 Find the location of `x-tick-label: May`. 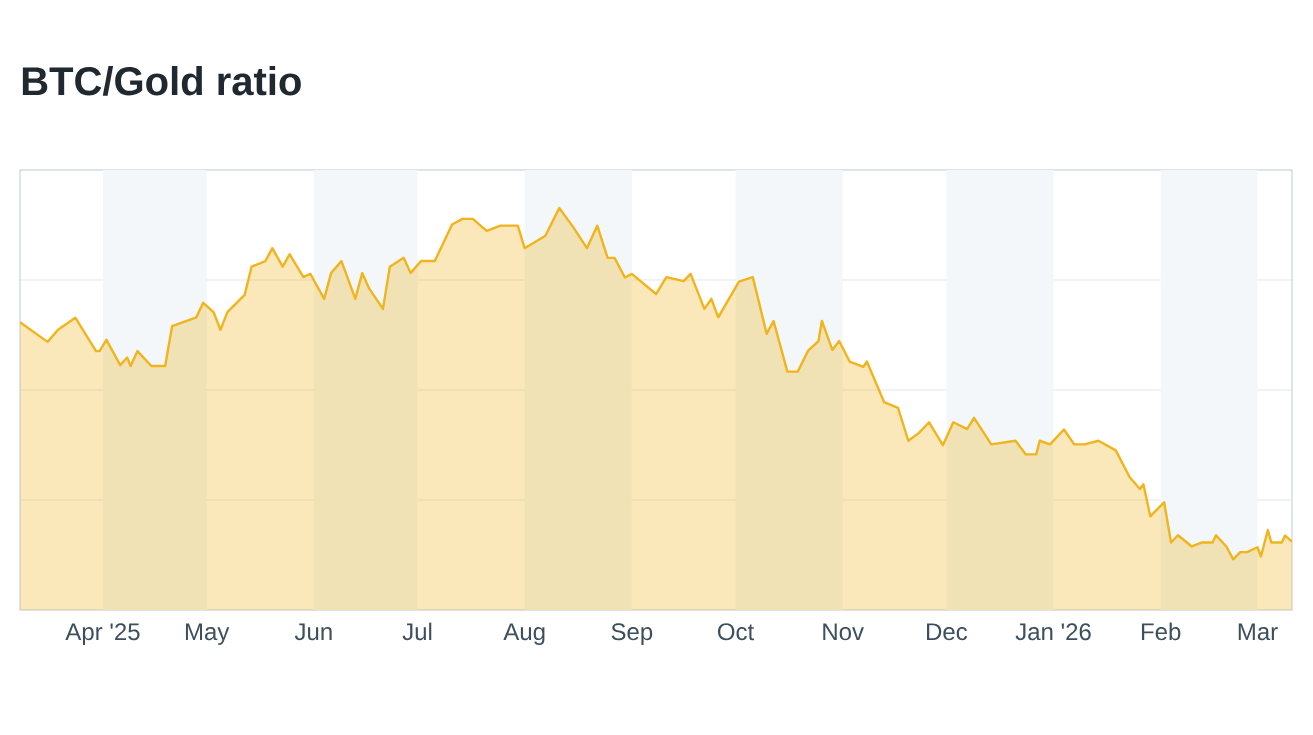

x-tick-label: May is located at coordinates (207, 634).